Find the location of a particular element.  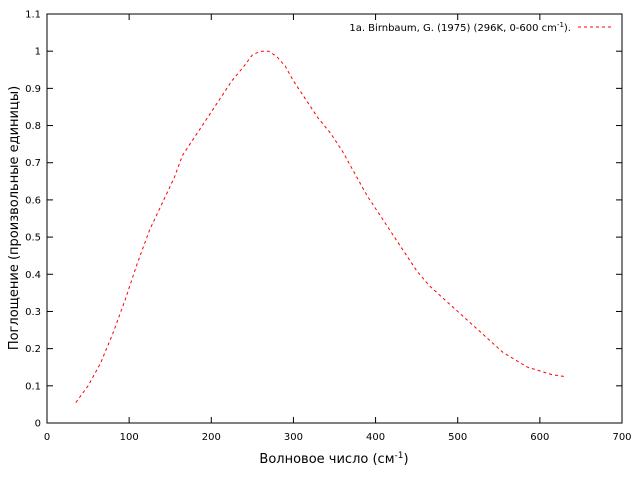

y-tick-label: 0.1 is located at coordinates (33, 386).